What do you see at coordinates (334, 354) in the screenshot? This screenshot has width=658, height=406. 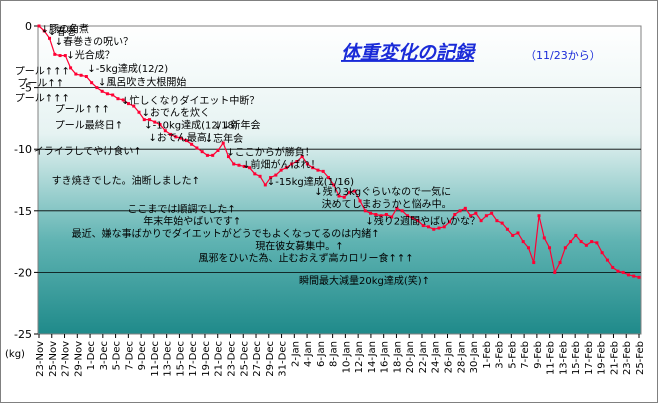 I see `x-tick-label: 8-Jan` at bounding box center [334, 354].